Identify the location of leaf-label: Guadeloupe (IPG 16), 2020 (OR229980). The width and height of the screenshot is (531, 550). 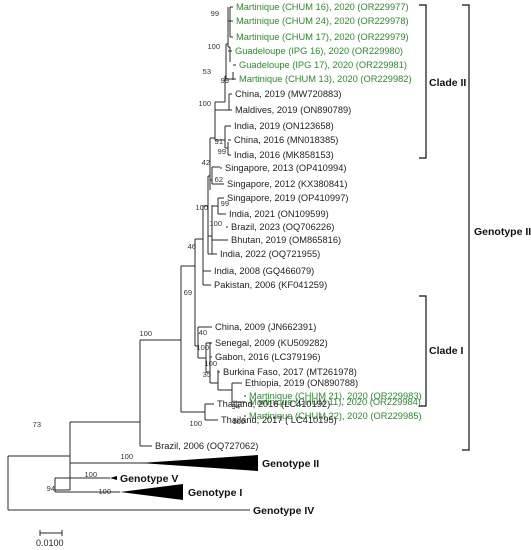
(319, 51).